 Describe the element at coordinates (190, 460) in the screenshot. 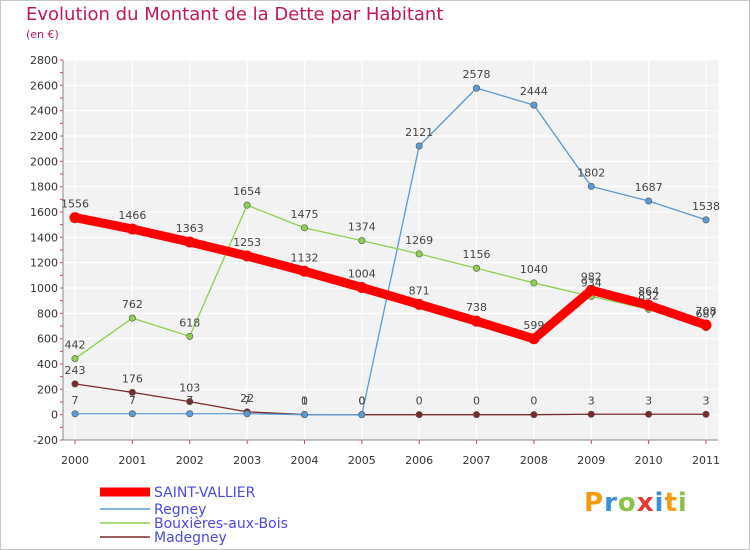

I see `x-tick-label: 2002` at that location.